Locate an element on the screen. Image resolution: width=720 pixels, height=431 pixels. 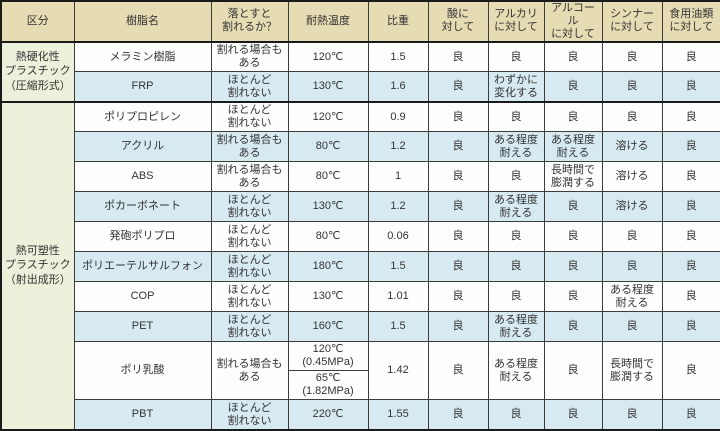
cell-resin: PBT is located at coordinates (142, 415).